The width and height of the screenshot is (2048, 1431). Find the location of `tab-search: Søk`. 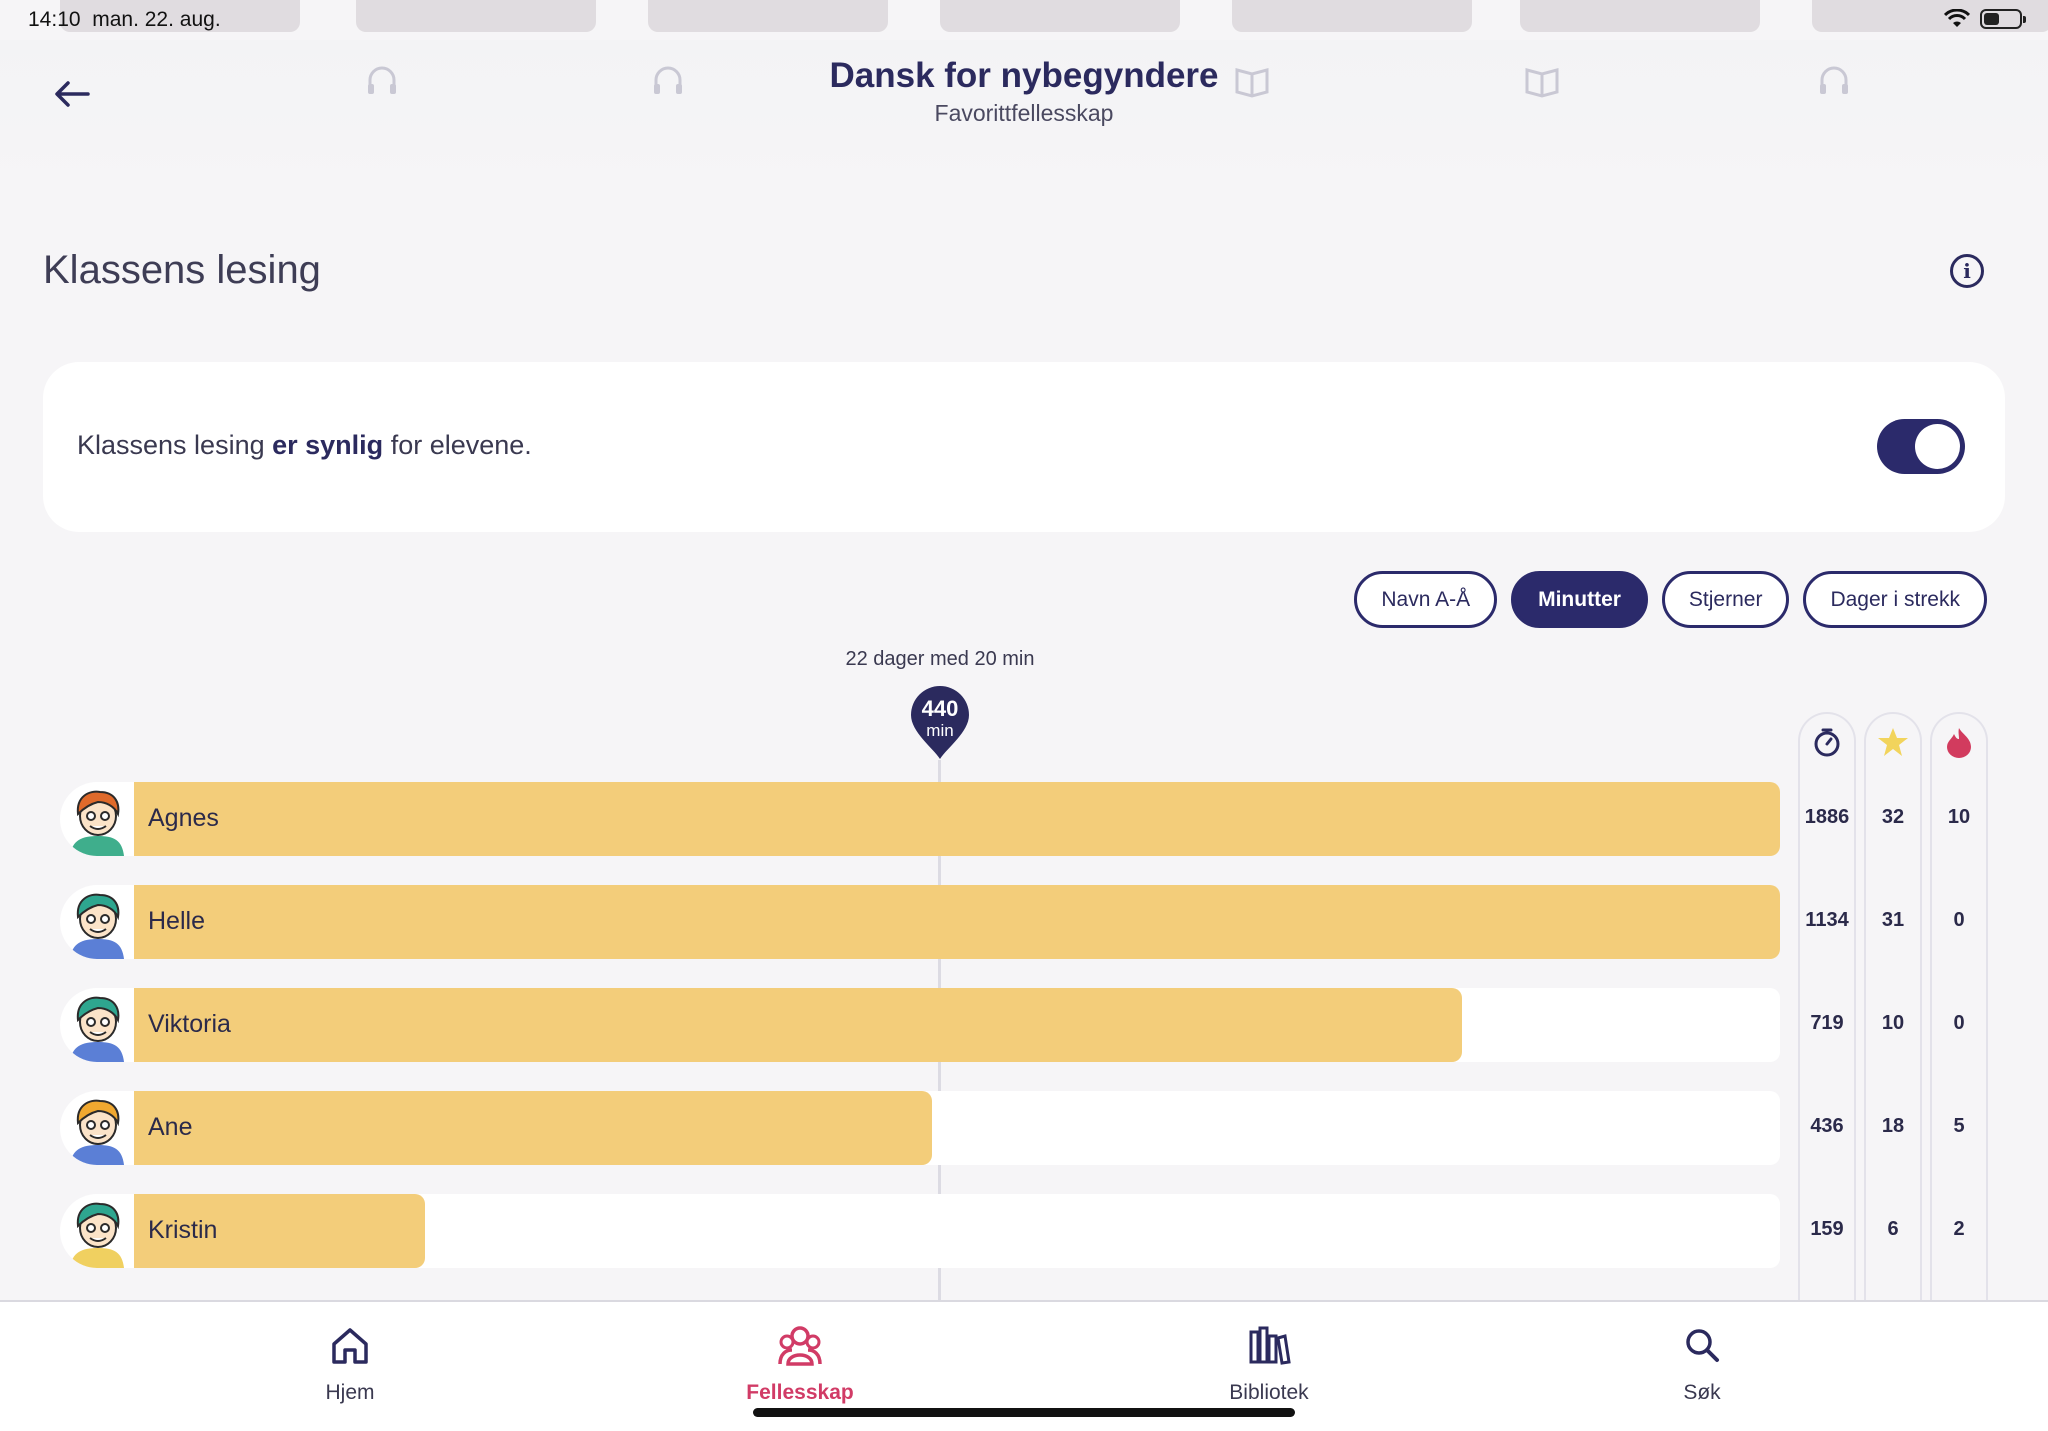

tab-search: Søk is located at coordinates (1702, 1363).